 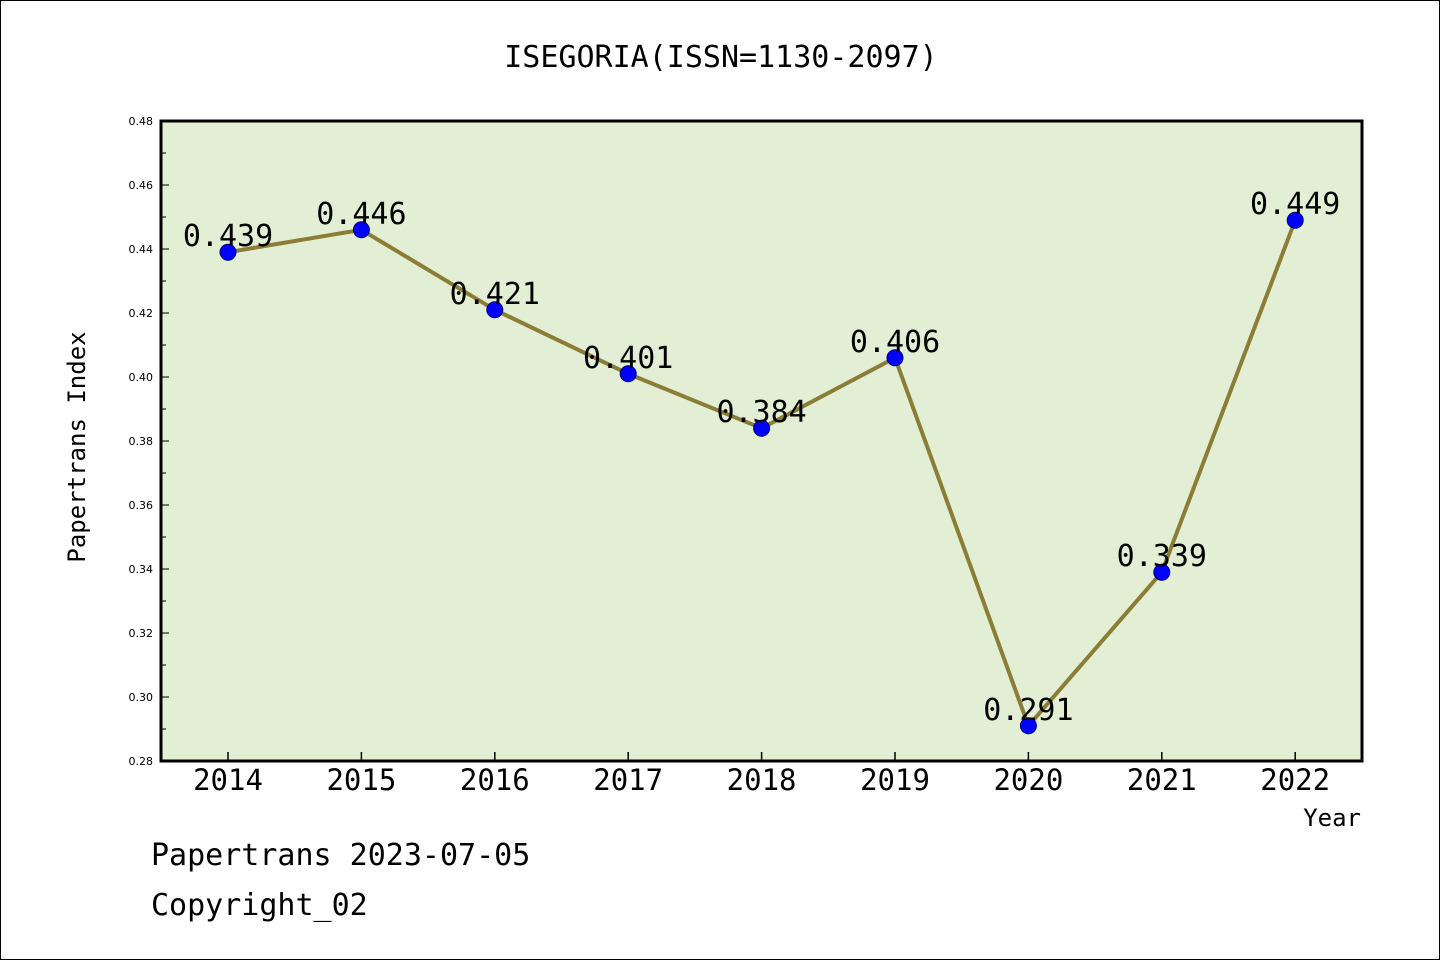 What do you see at coordinates (141, 505) in the screenshot?
I see `y-tick-label: 0.36` at bounding box center [141, 505].